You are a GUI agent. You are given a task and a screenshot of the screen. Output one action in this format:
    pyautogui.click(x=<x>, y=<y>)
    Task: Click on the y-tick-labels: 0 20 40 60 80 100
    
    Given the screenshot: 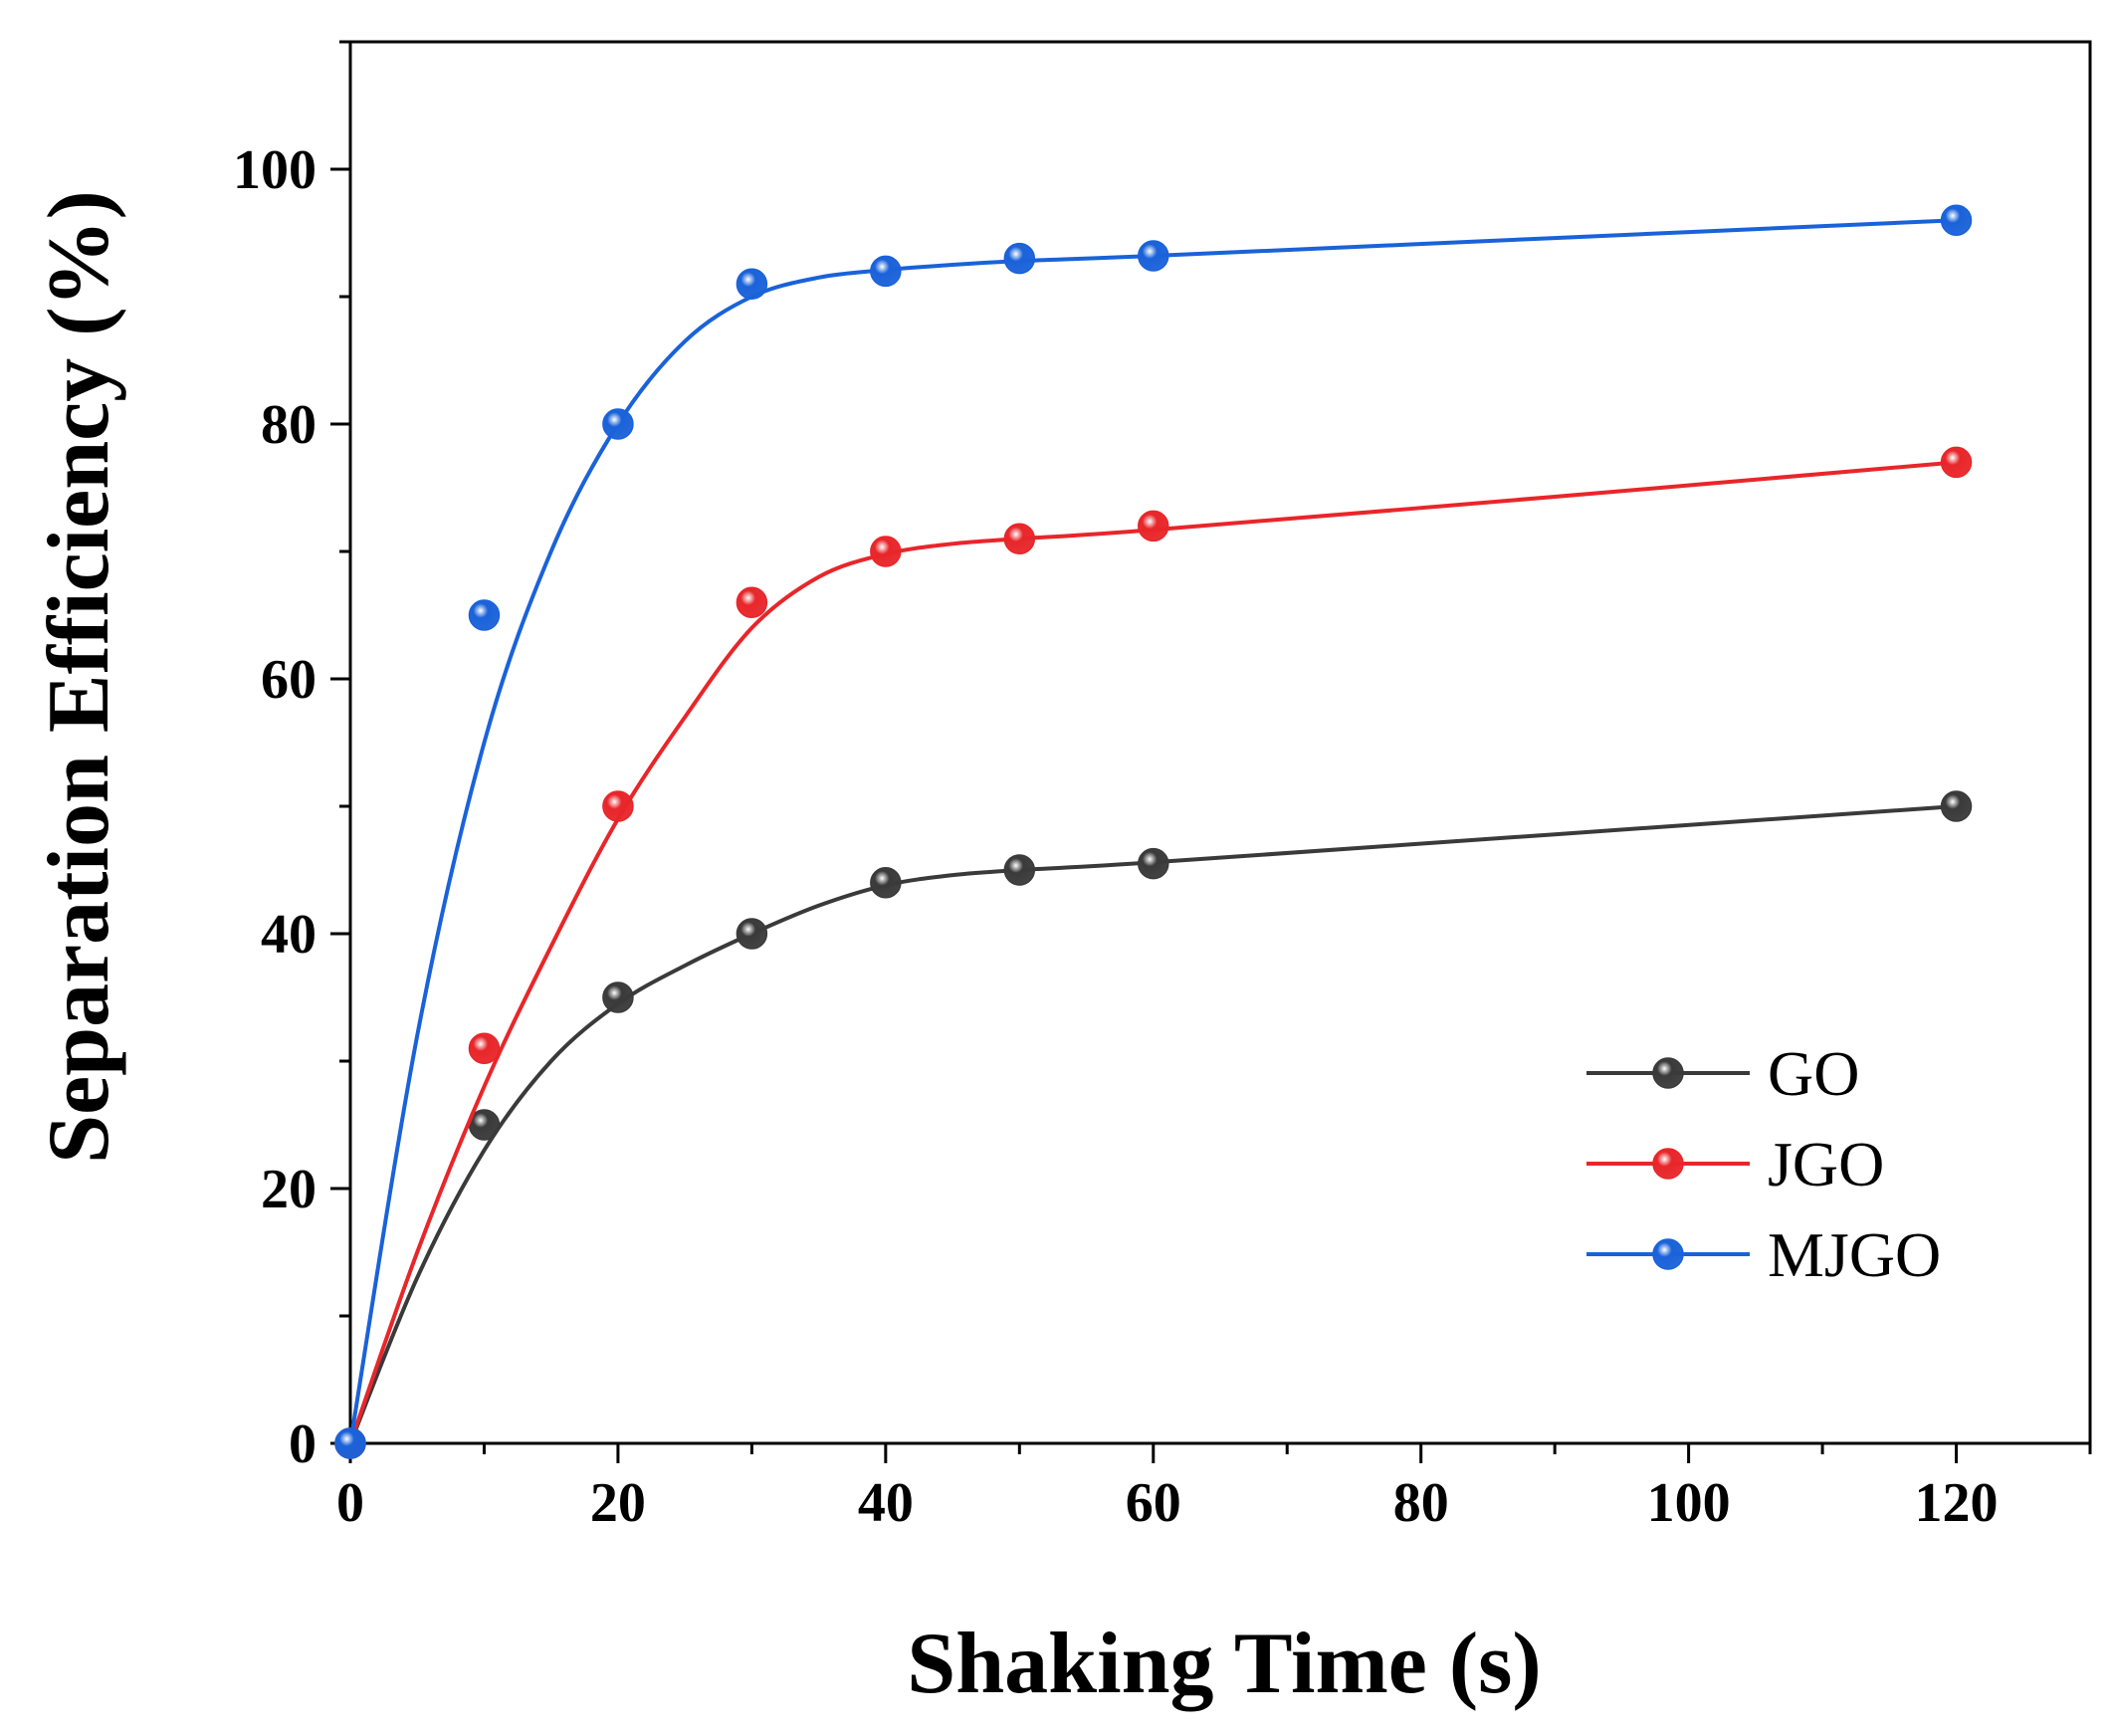 What is the action you would take?
    pyautogui.click(x=274, y=807)
    